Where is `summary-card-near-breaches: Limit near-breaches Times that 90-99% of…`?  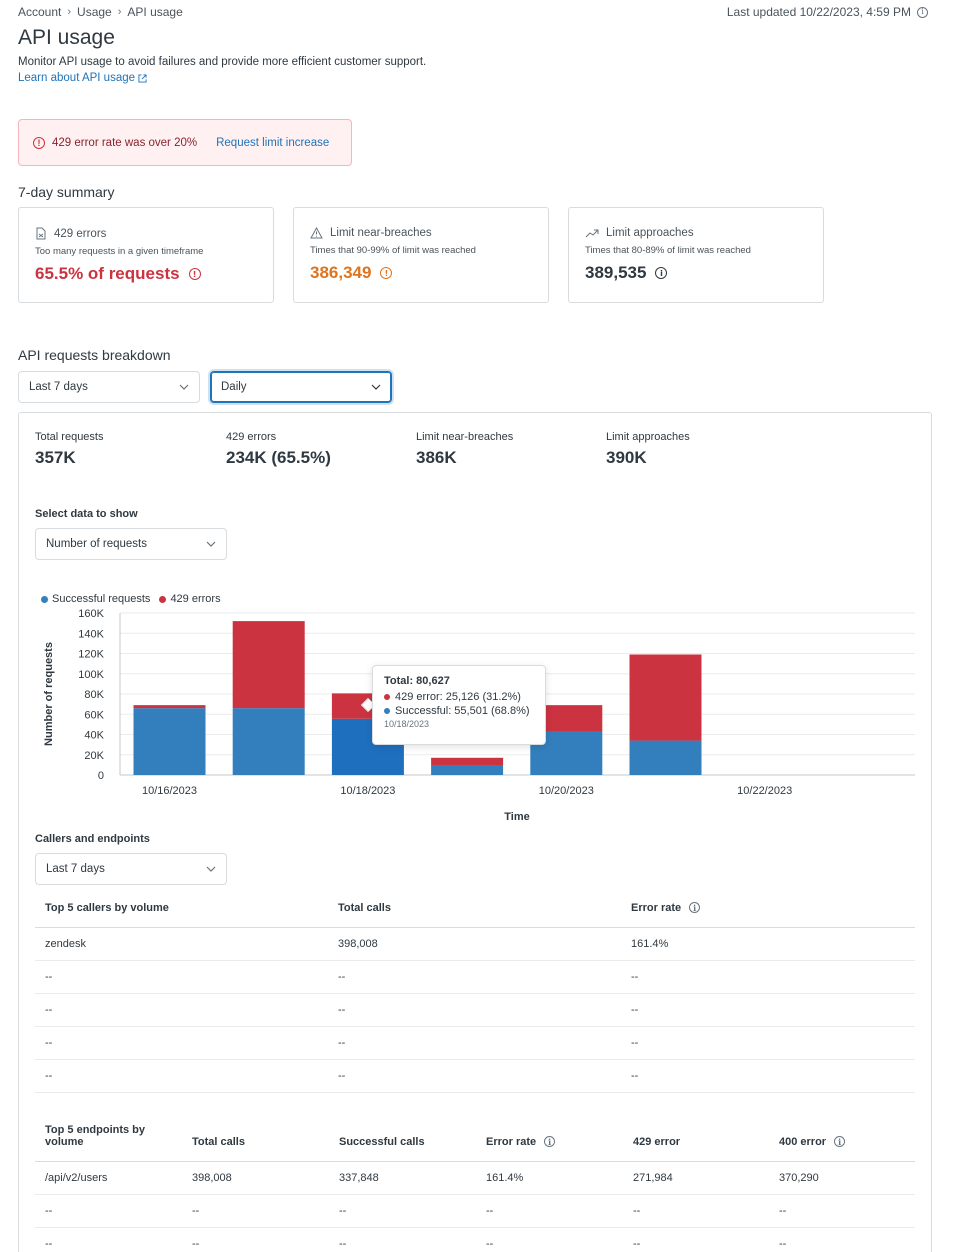
summary-card-near-breaches: Limit near-breaches Times that 90-99% of… is located at coordinates (421, 255).